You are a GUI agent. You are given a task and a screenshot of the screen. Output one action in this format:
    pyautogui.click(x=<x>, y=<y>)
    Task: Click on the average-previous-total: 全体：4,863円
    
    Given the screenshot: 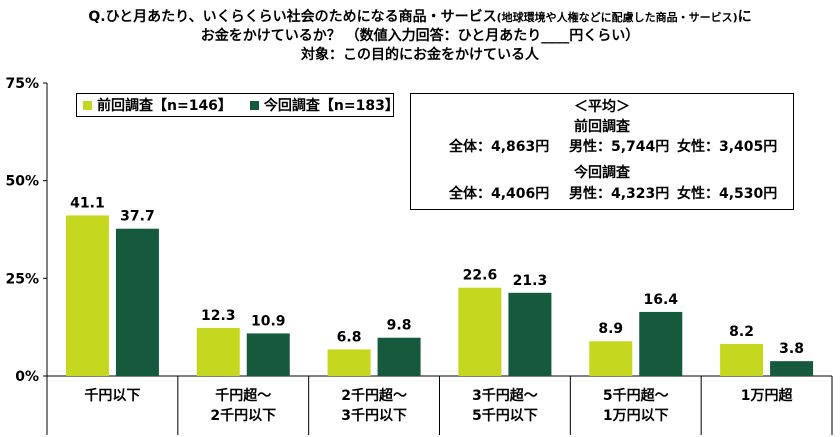 What is the action you would take?
    pyautogui.click(x=499, y=147)
    